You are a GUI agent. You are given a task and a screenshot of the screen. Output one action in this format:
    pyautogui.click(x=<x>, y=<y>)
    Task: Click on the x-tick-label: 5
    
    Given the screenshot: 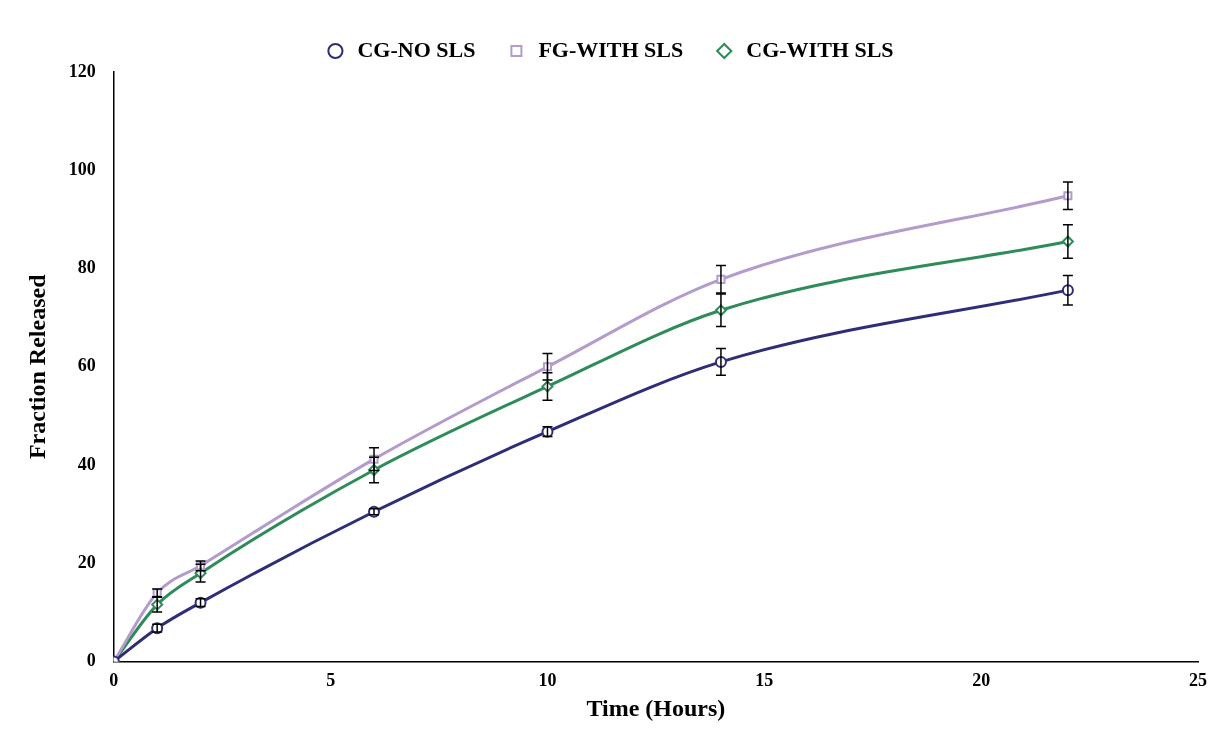 What is the action you would take?
    pyautogui.click(x=331, y=680)
    